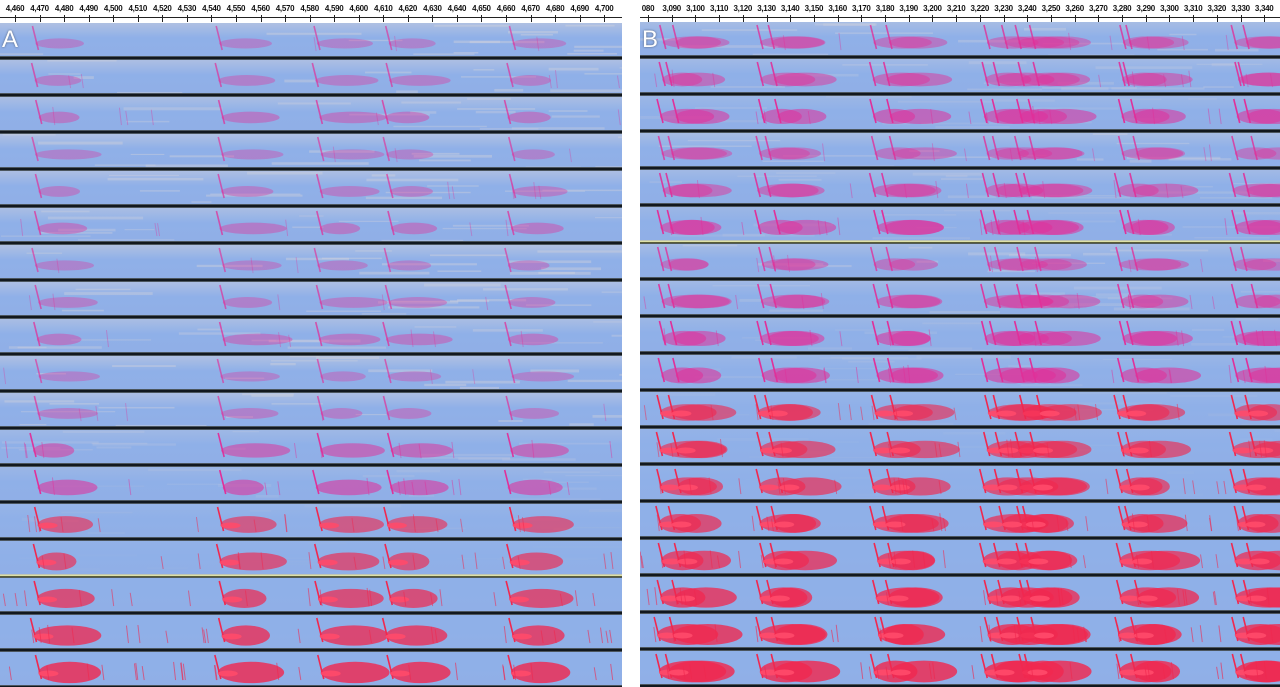 The width and height of the screenshot is (1280, 687). I want to click on tick-label: 3,320, so click(1217, 8).